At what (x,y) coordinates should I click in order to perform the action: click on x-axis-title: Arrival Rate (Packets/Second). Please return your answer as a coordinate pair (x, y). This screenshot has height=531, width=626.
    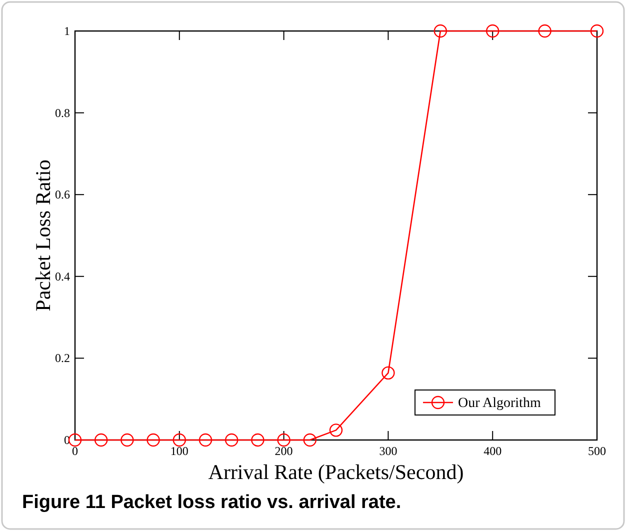
    Looking at the image, I should click on (336, 472).